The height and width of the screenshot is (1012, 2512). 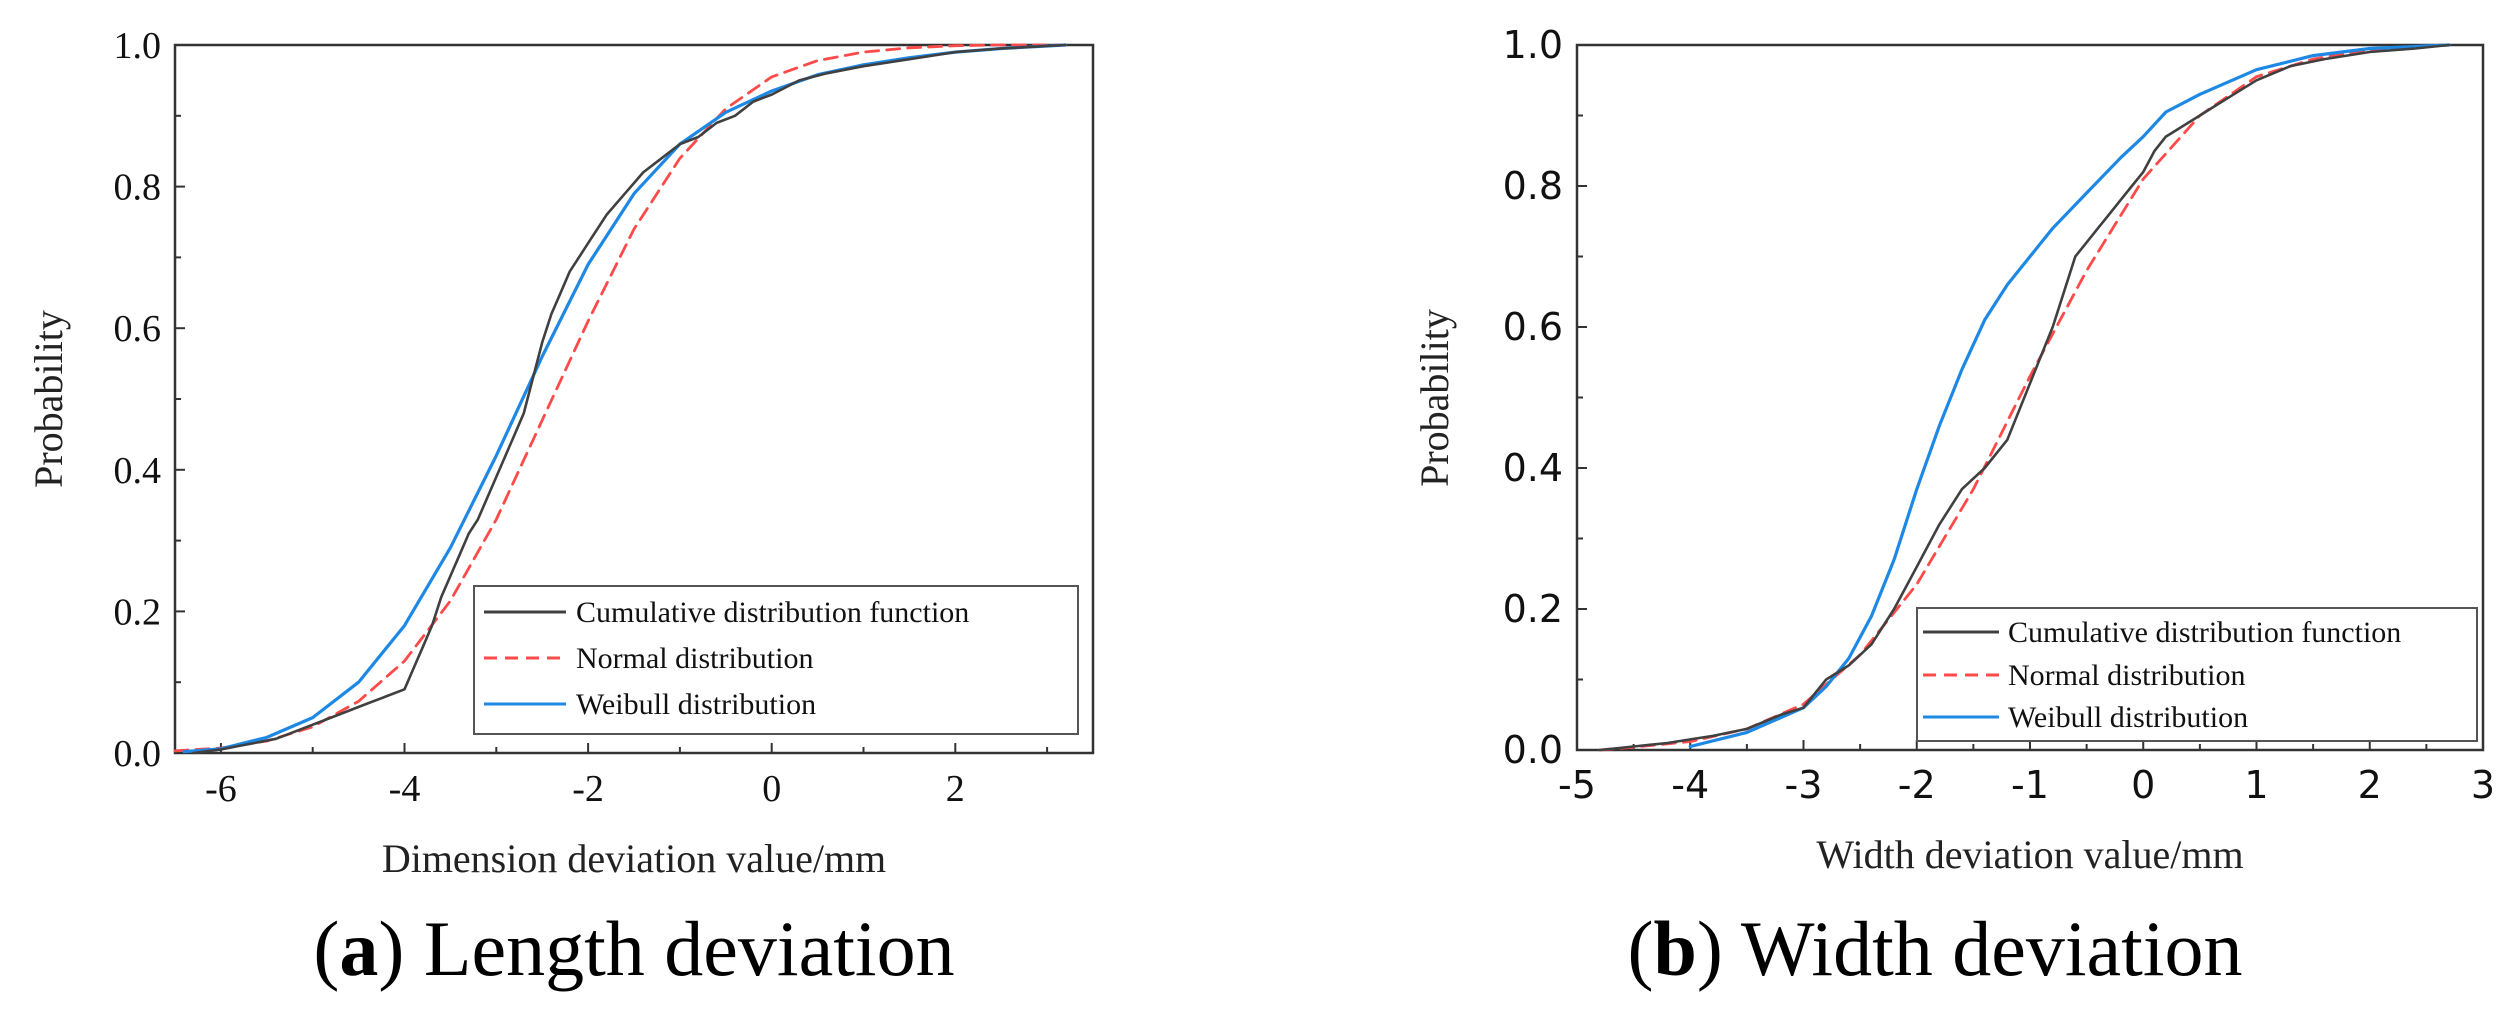 I want to click on caption-b: (b) Width deviation, so click(x=1934, y=948).